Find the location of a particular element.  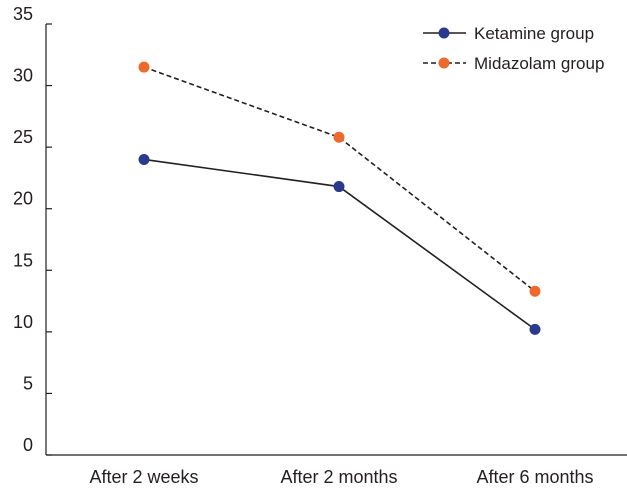

x-tick-label: After 6 months is located at coordinates (534, 477).